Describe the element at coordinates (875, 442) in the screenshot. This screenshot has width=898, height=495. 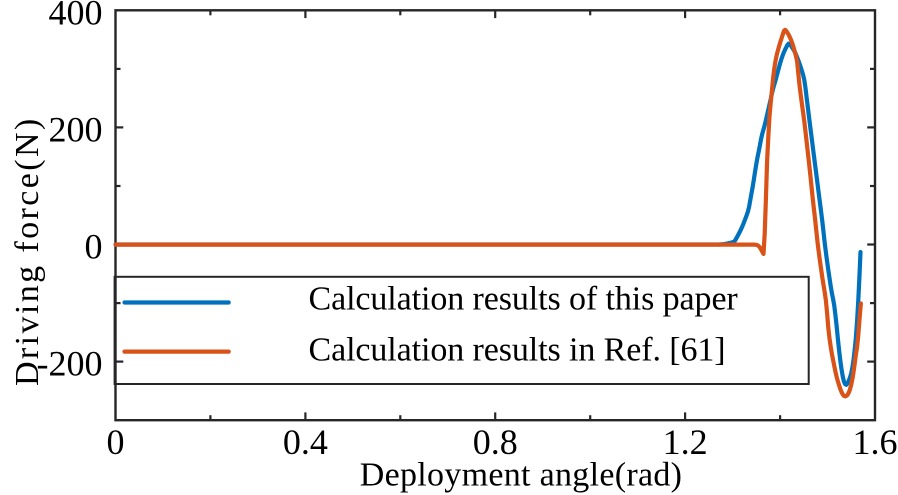
I see `svg-text: 1.6` at that location.